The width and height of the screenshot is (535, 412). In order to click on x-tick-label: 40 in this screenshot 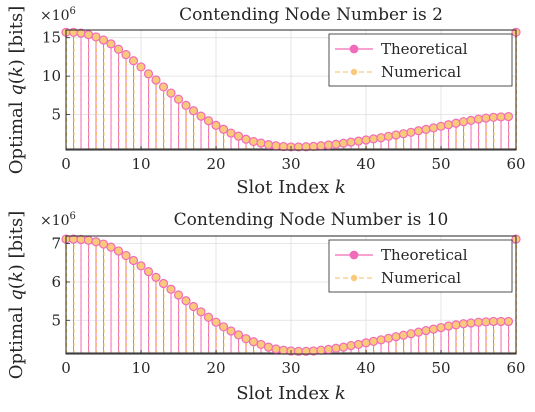, I will do `click(365, 368)`.